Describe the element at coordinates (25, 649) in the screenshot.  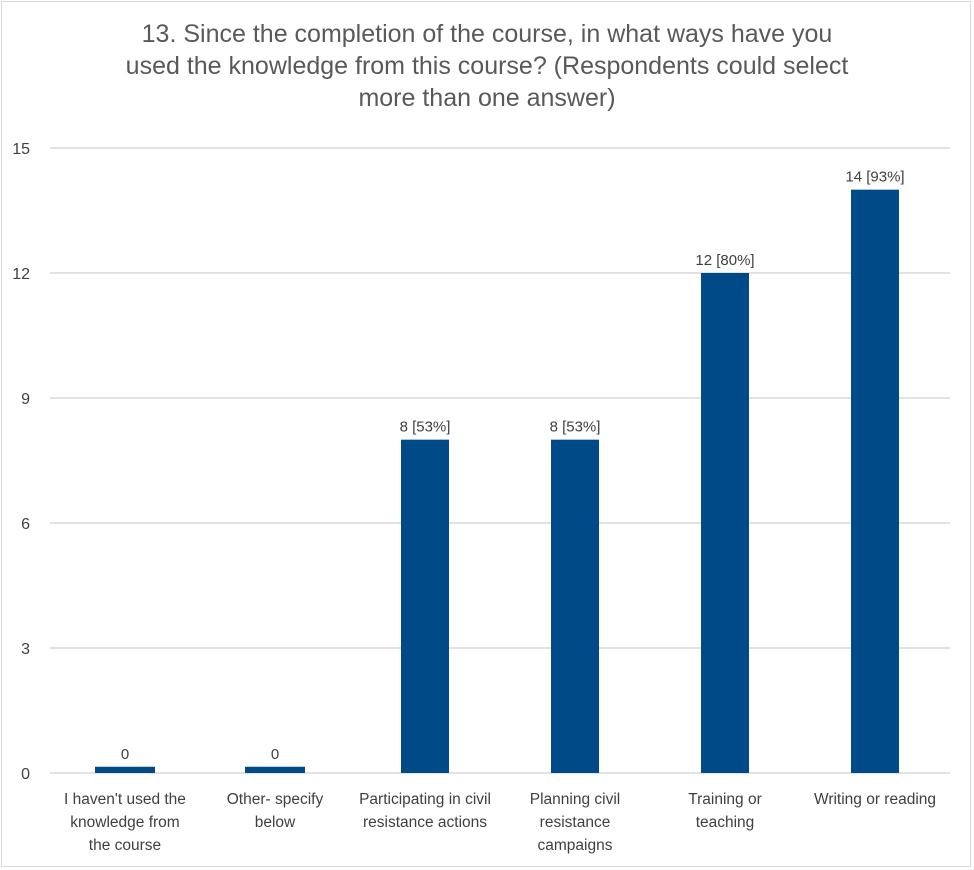
I see `y-tick-label: 3` at that location.